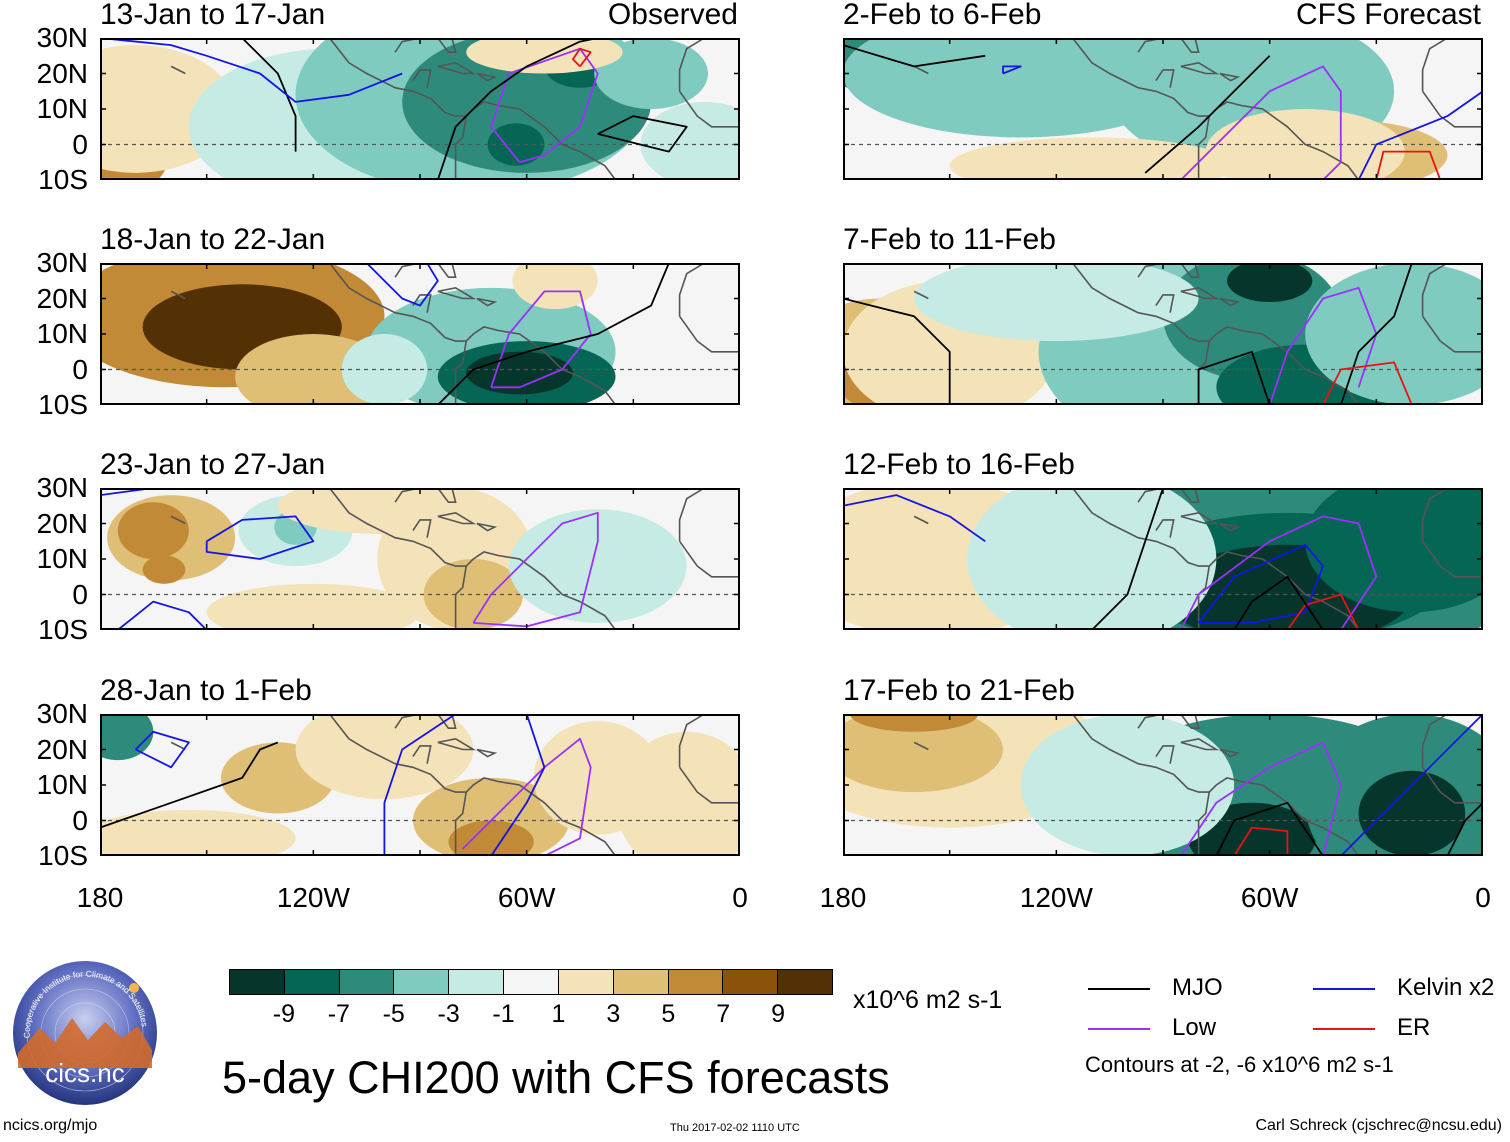 The height and width of the screenshot is (1142, 1510). I want to click on colorbar-tick-label: 5, so click(668, 1014).